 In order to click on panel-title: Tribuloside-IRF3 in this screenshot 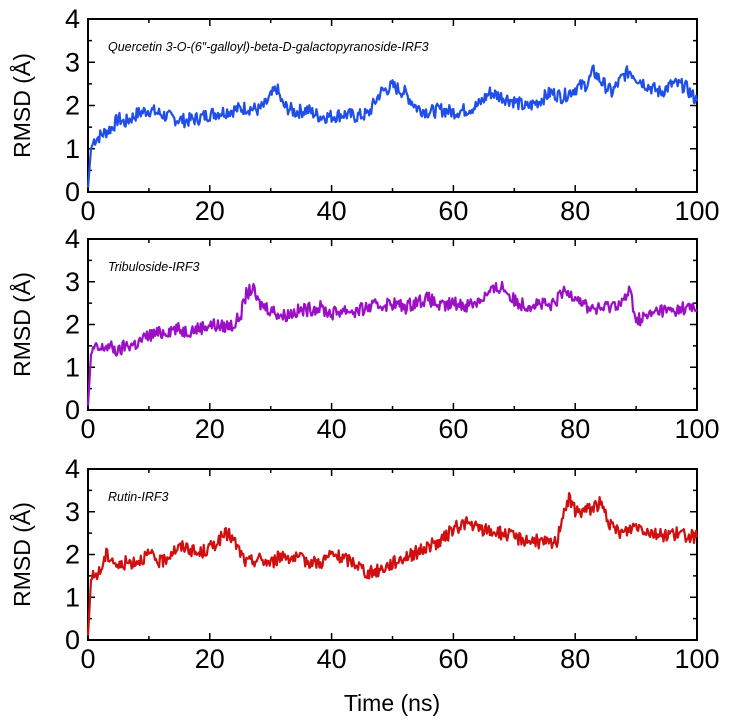, I will do `click(154, 267)`.